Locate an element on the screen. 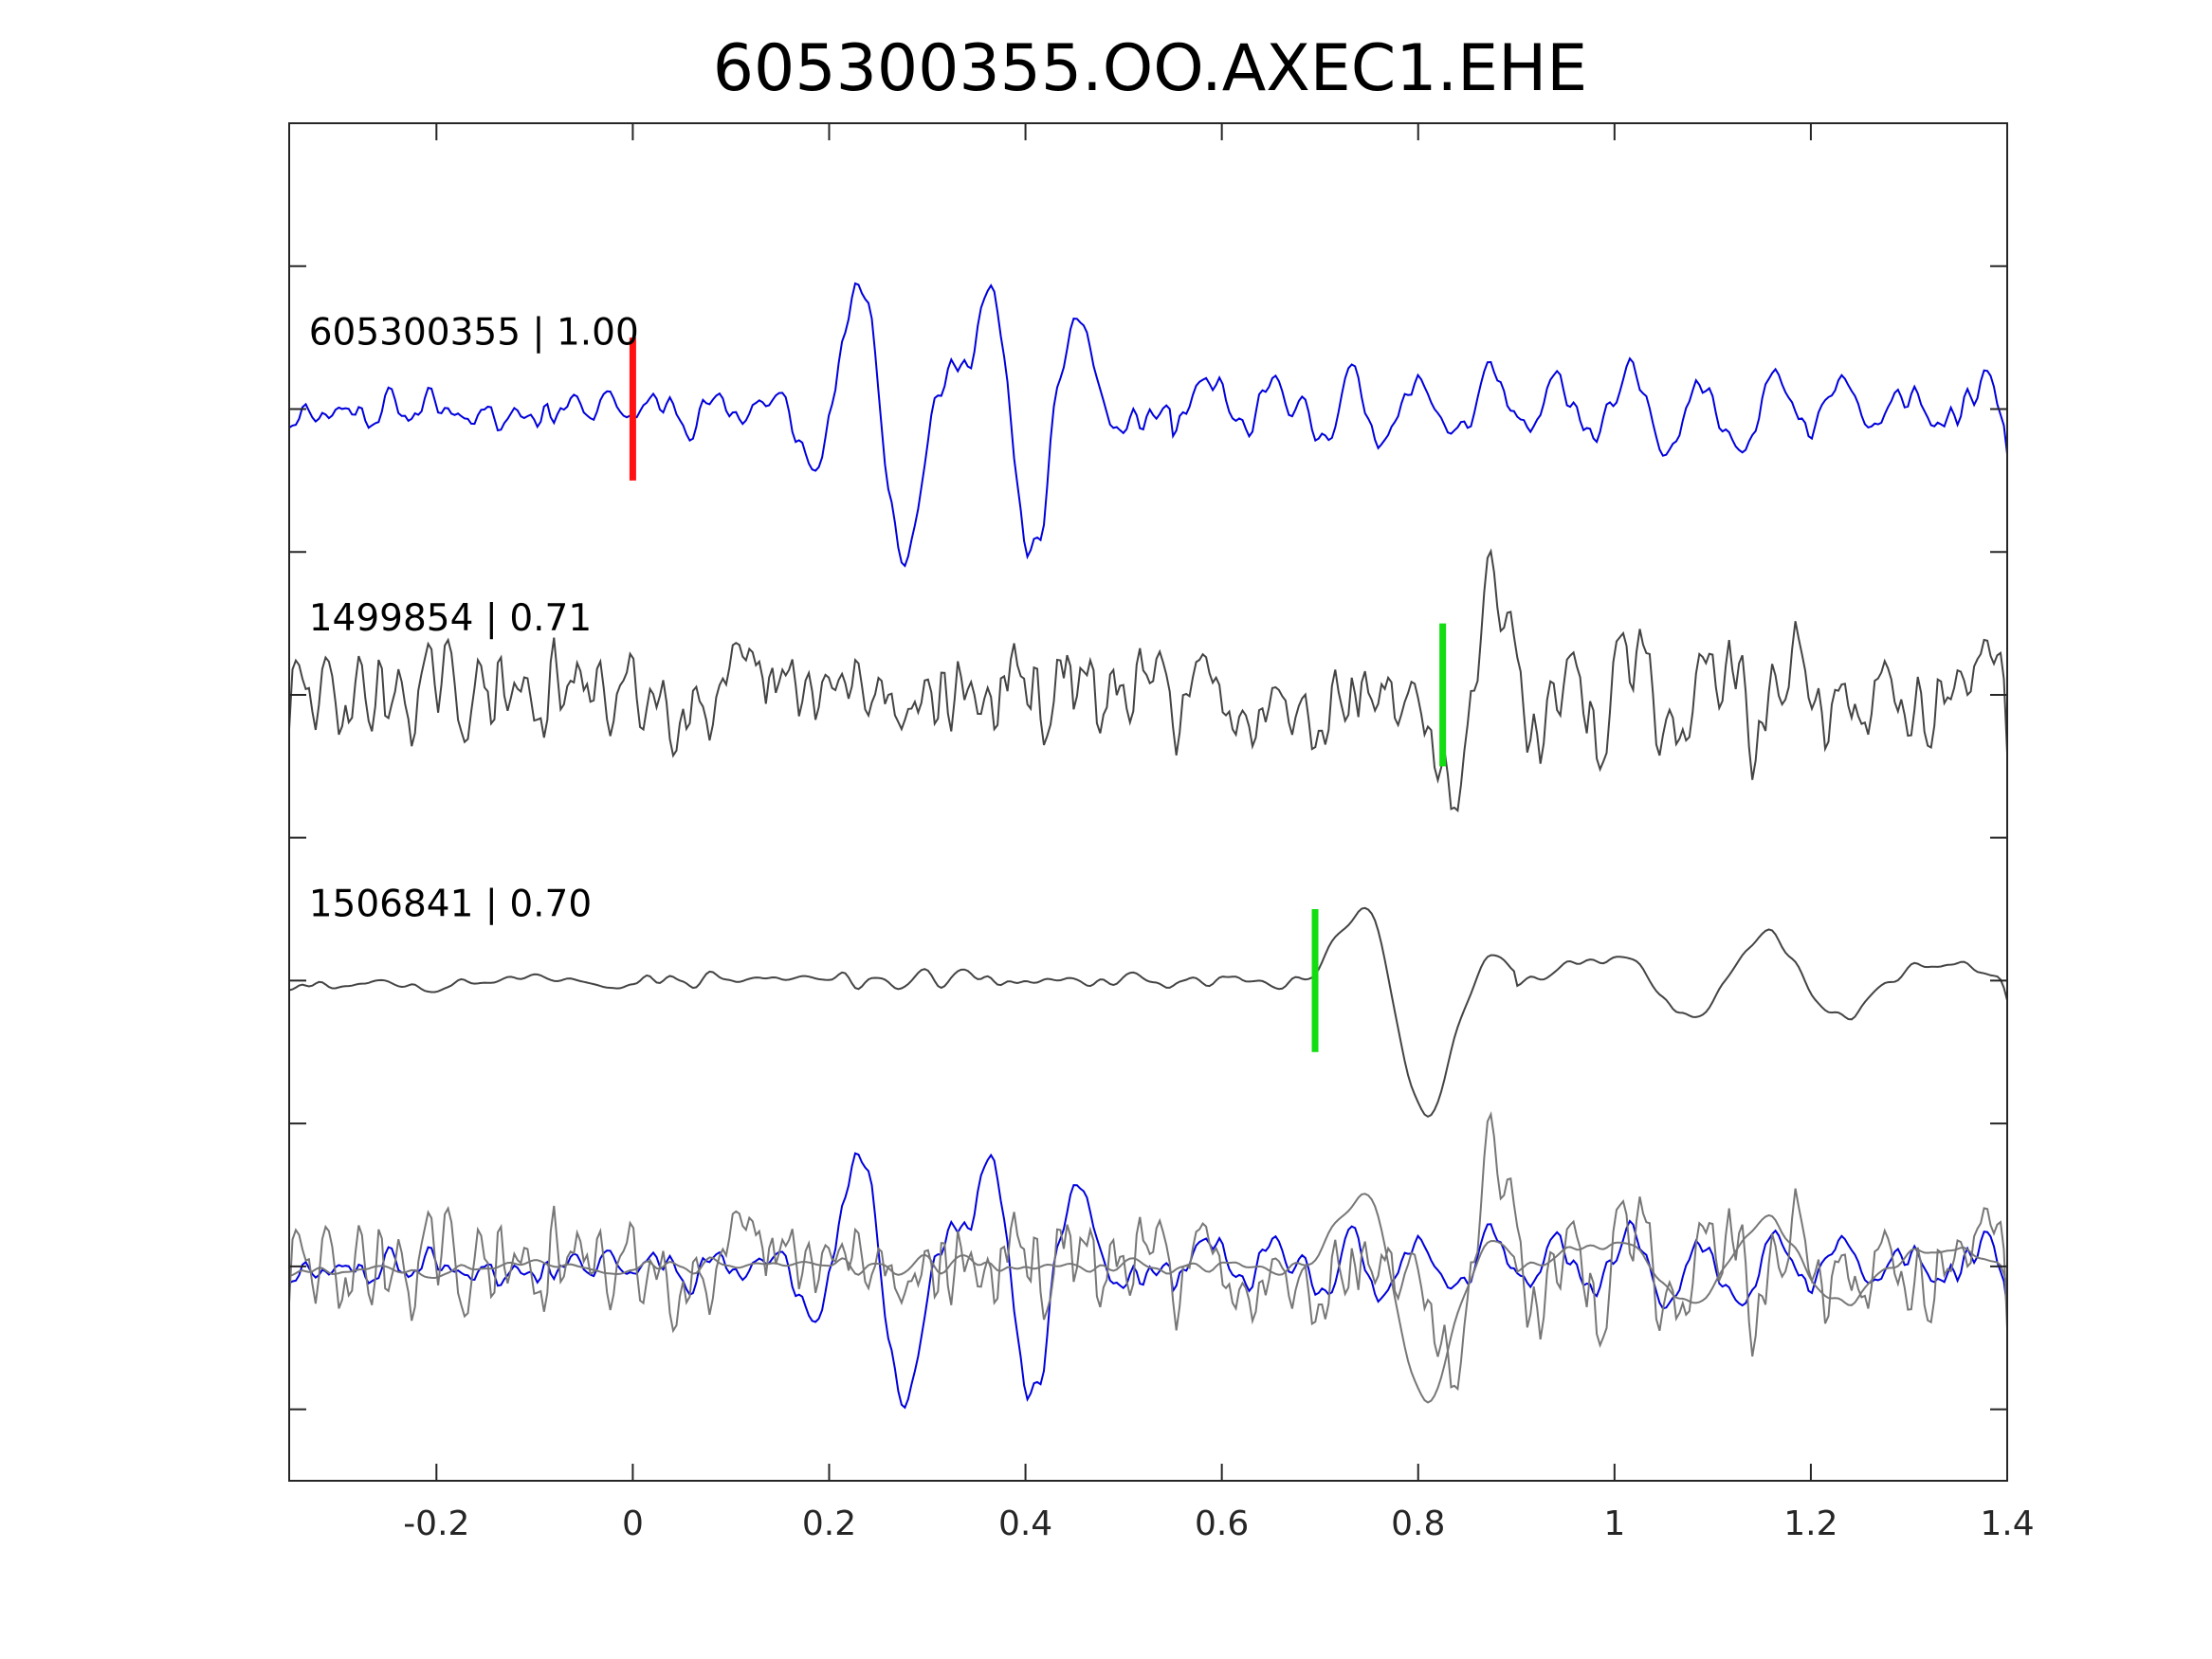  overlay-trace-noisy is located at coordinates (1148, 1251).